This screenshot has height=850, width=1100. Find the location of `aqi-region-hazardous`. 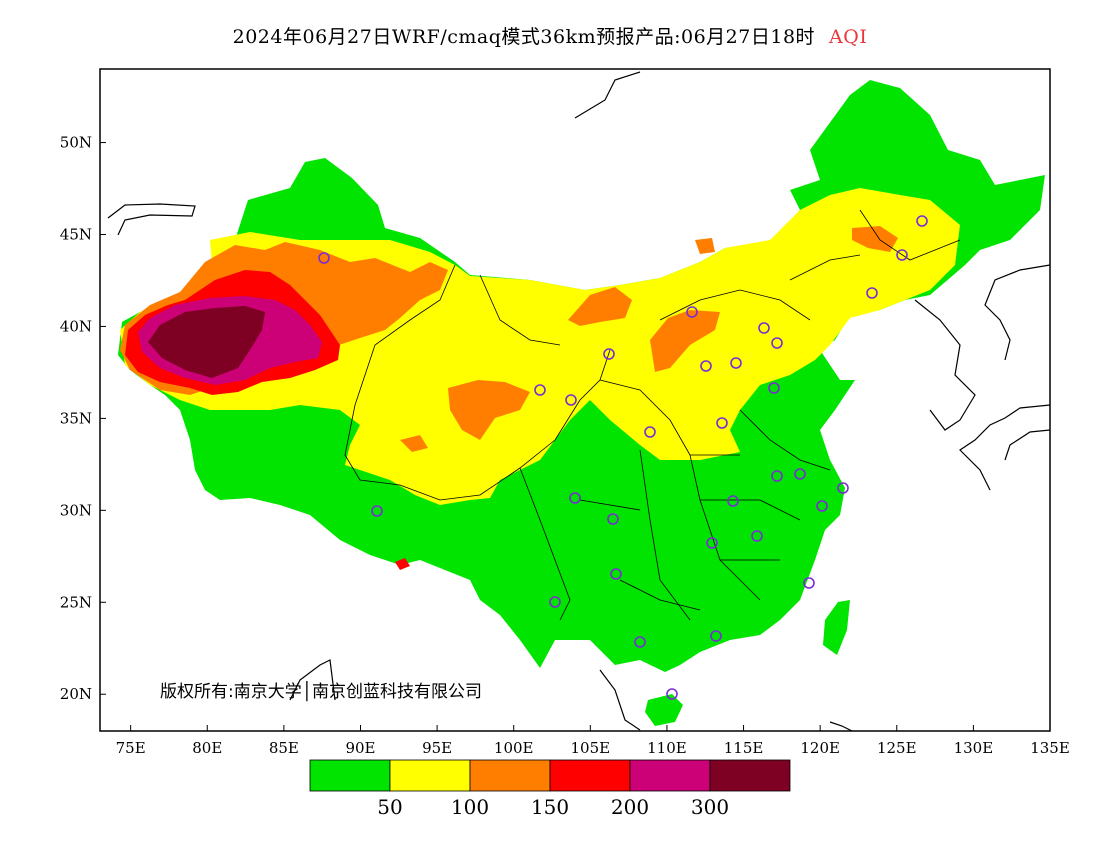

aqi-region-hazardous is located at coordinates (206, 342).